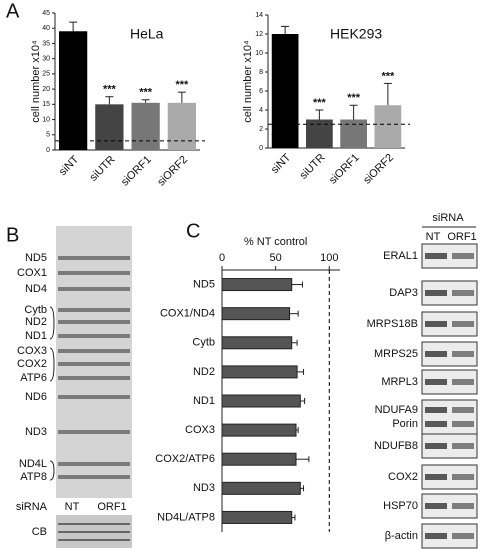  Describe the element at coordinates (396, 446) in the screenshot. I see `protein-label: NDUFB8` at that location.